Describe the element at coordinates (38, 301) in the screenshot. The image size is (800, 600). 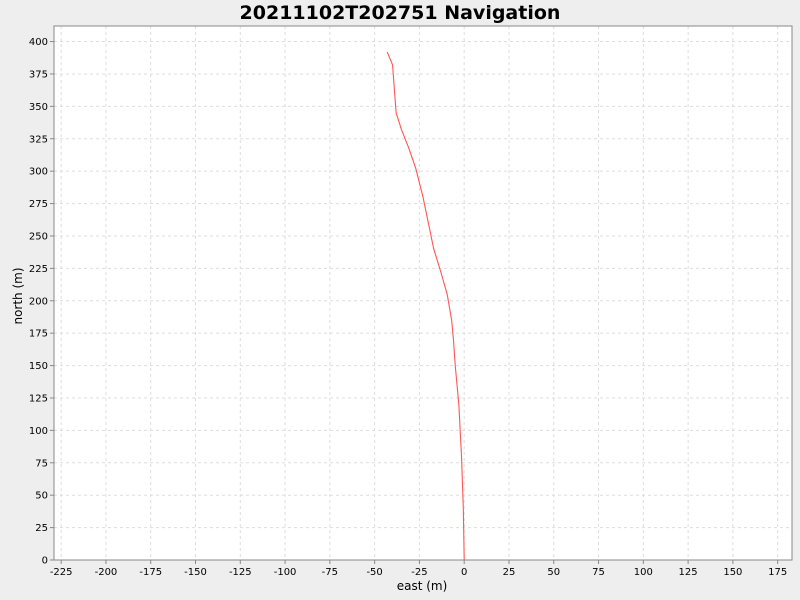
I see `y-tick-label: 200` at that location.